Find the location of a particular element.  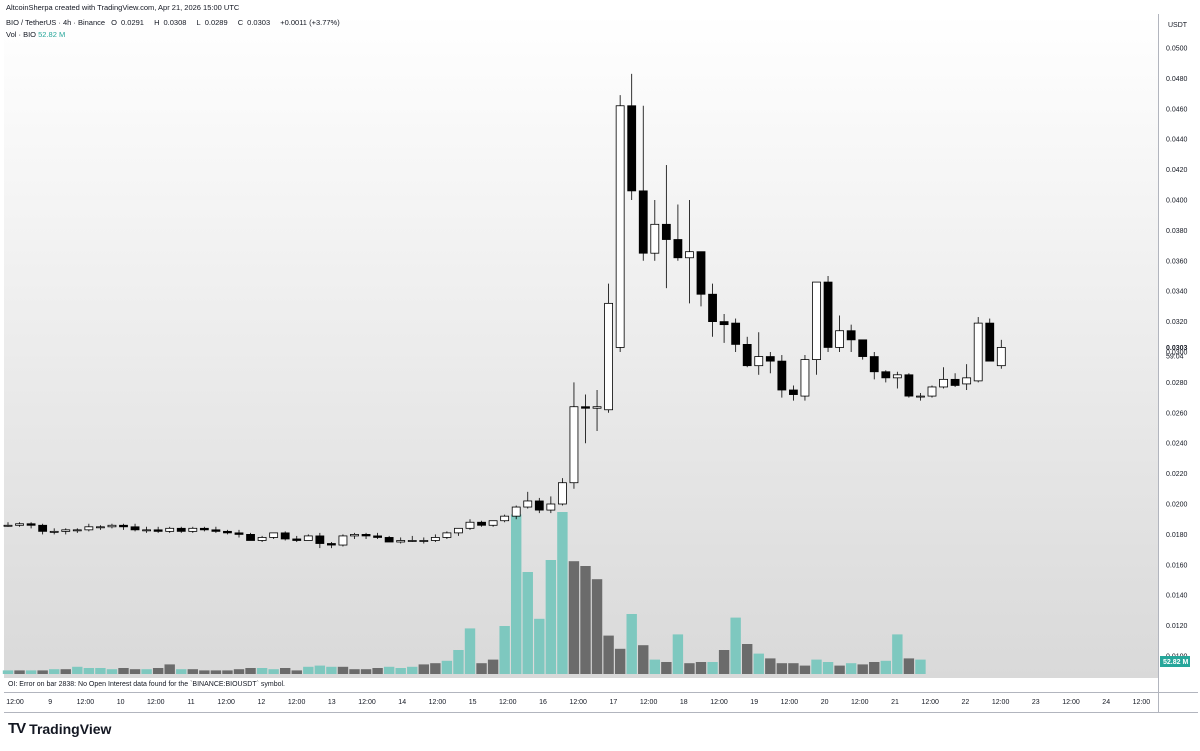

price-tick-label: 0.0480 is located at coordinates (1177, 79).